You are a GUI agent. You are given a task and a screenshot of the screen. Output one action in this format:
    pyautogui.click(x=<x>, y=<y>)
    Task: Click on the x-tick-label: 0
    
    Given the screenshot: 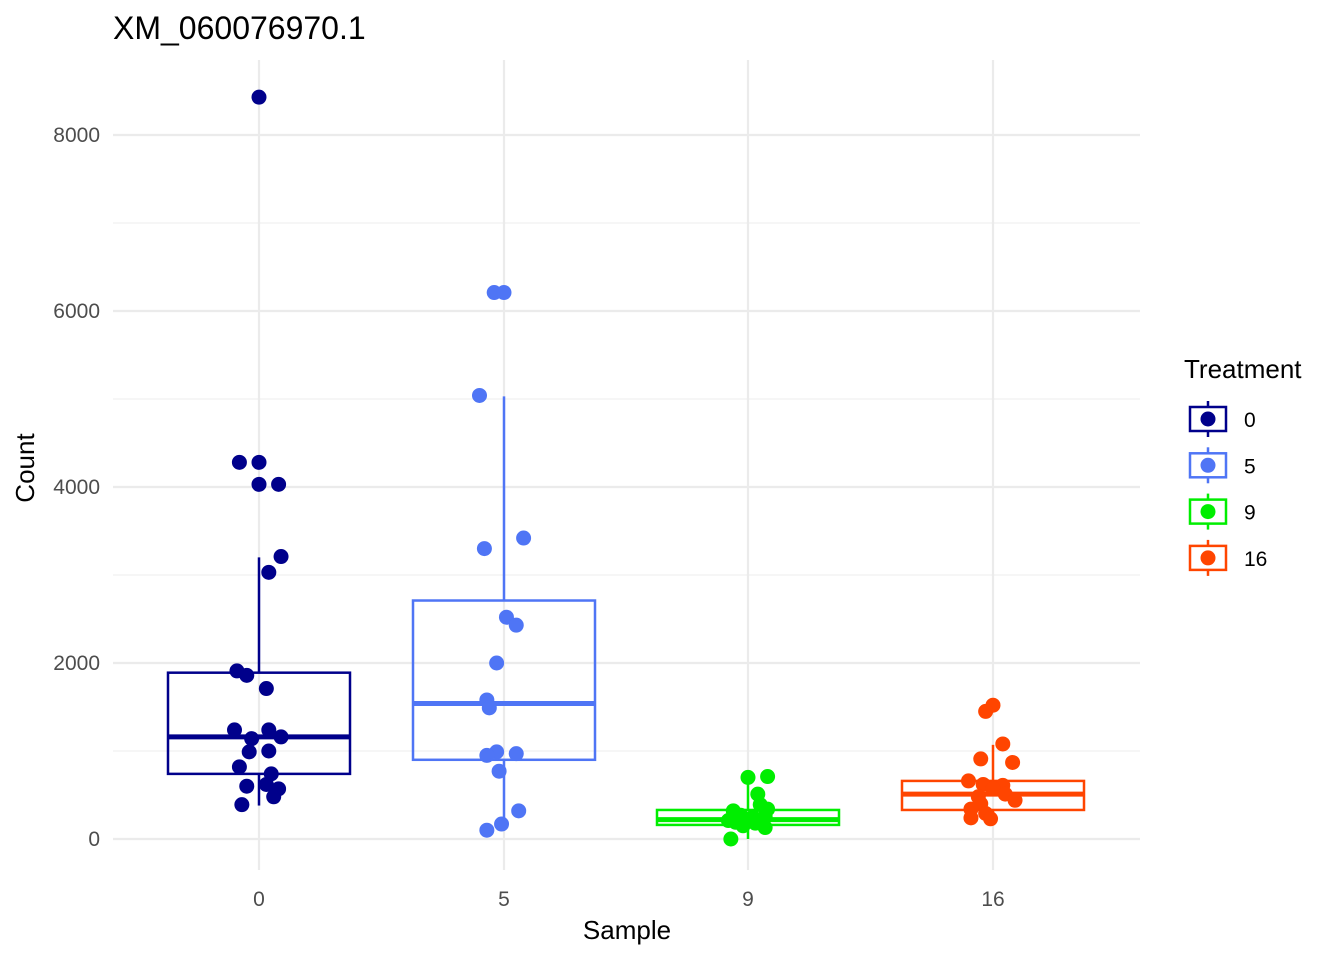 What is the action you would take?
    pyautogui.click(x=259, y=899)
    